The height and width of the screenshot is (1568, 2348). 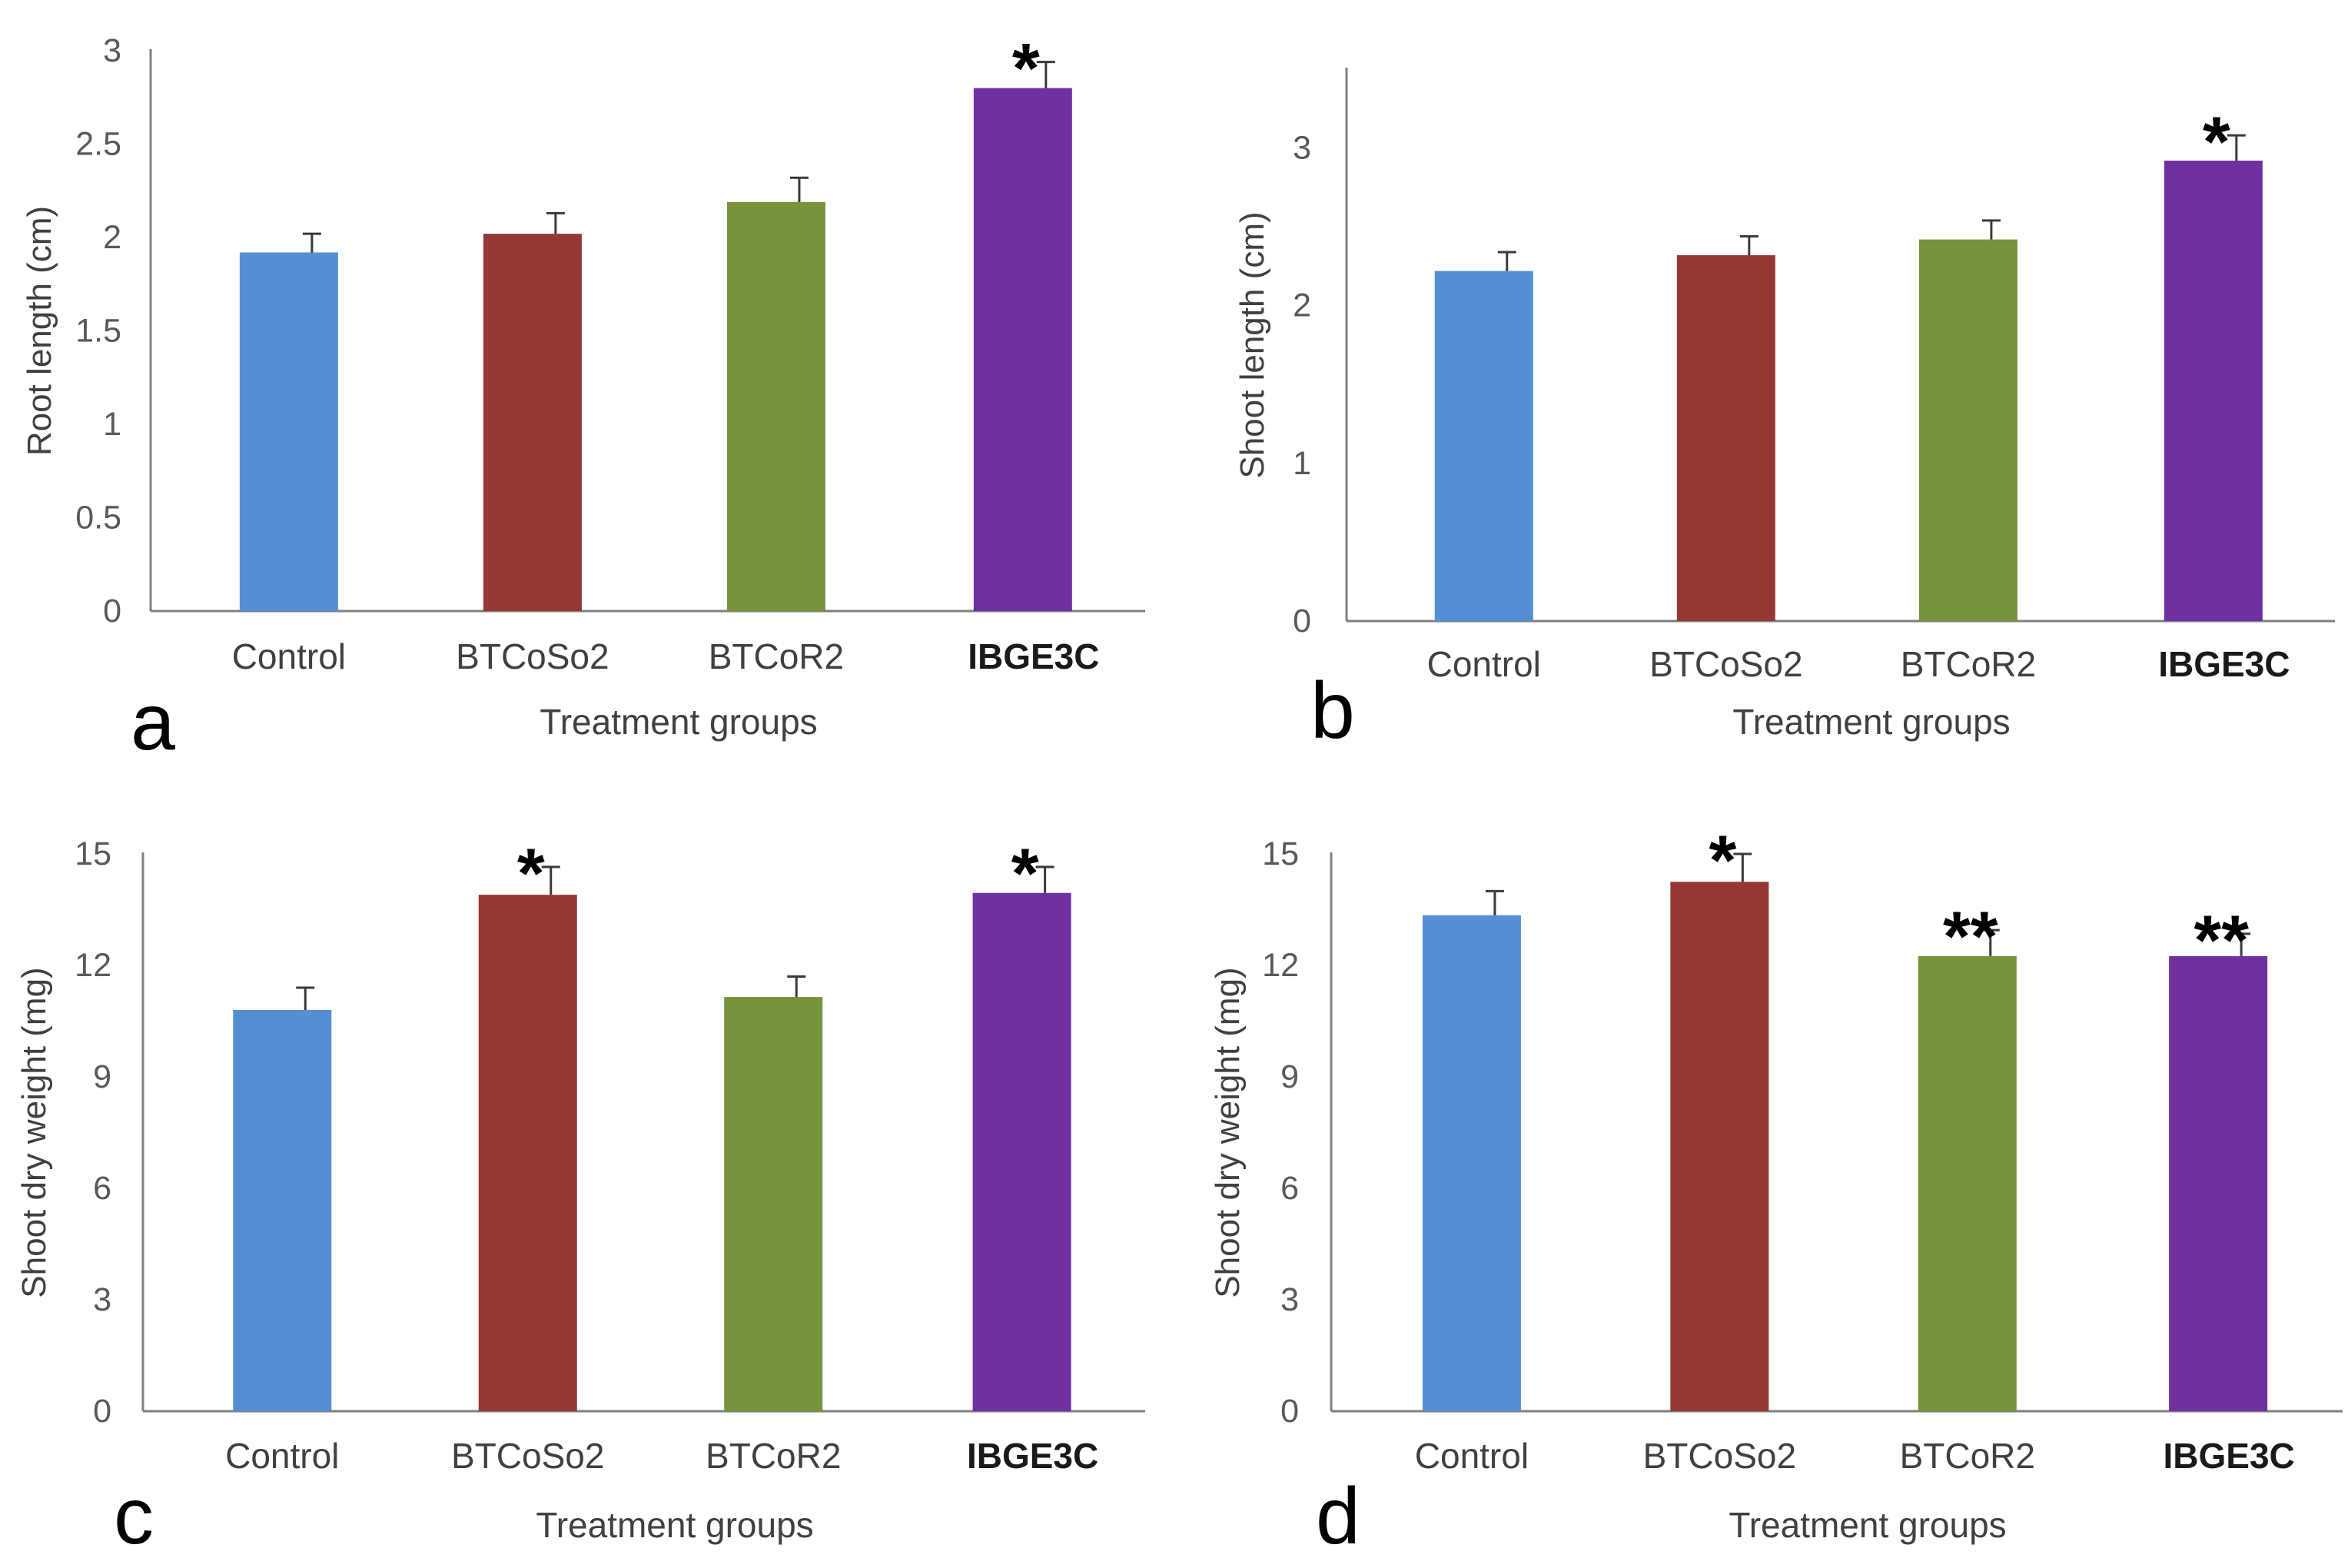 I want to click on y-tick-label: 0.5, so click(x=98, y=518).